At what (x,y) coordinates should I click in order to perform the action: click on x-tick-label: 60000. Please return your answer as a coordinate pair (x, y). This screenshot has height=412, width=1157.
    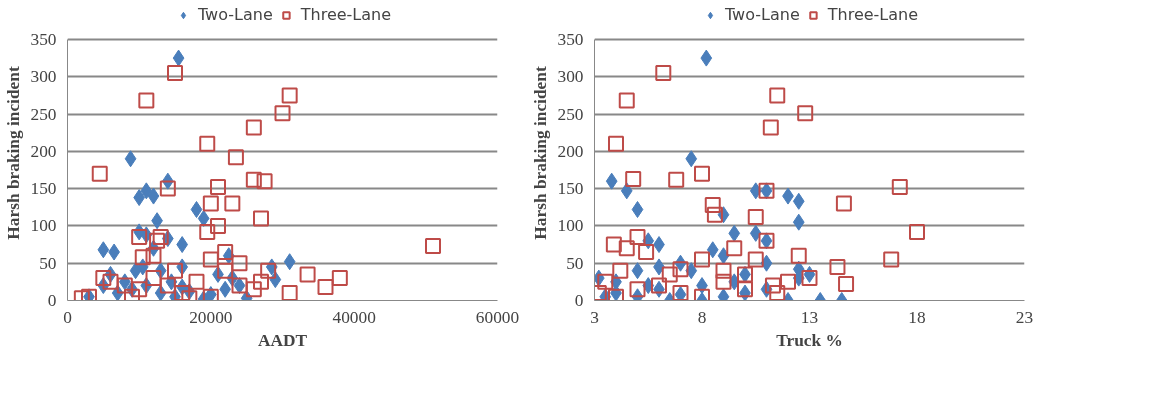
    Looking at the image, I should click on (497, 317).